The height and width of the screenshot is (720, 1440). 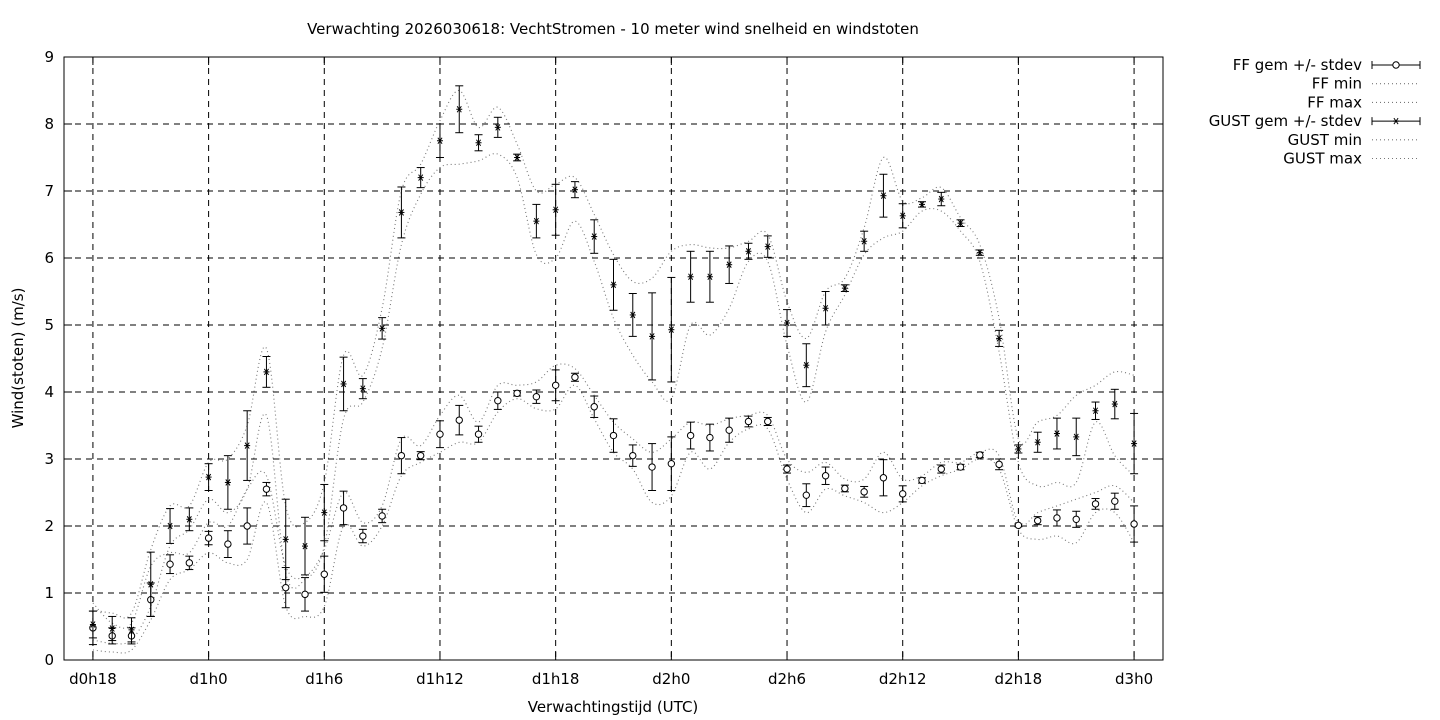 What do you see at coordinates (93, 679) in the screenshot?
I see `x-tick-label: d0h18` at bounding box center [93, 679].